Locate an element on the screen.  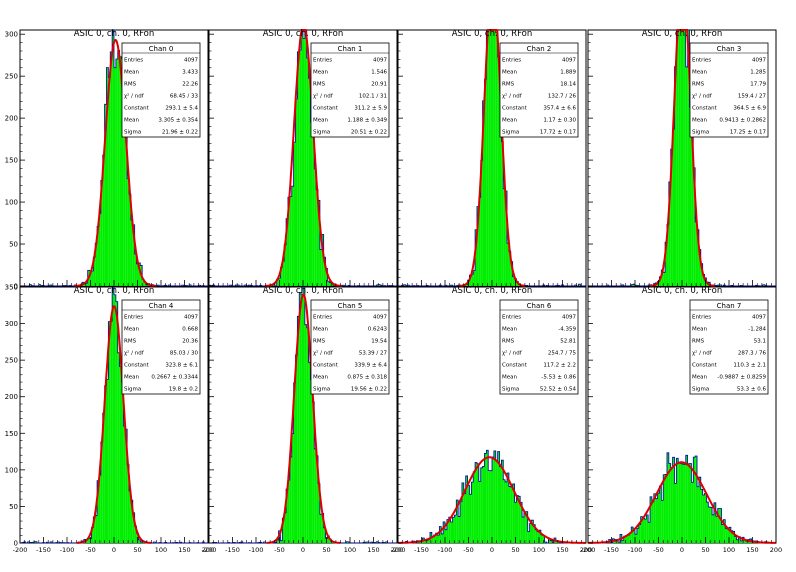
x-tick-label: -150 is located at coordinates (611, 550).